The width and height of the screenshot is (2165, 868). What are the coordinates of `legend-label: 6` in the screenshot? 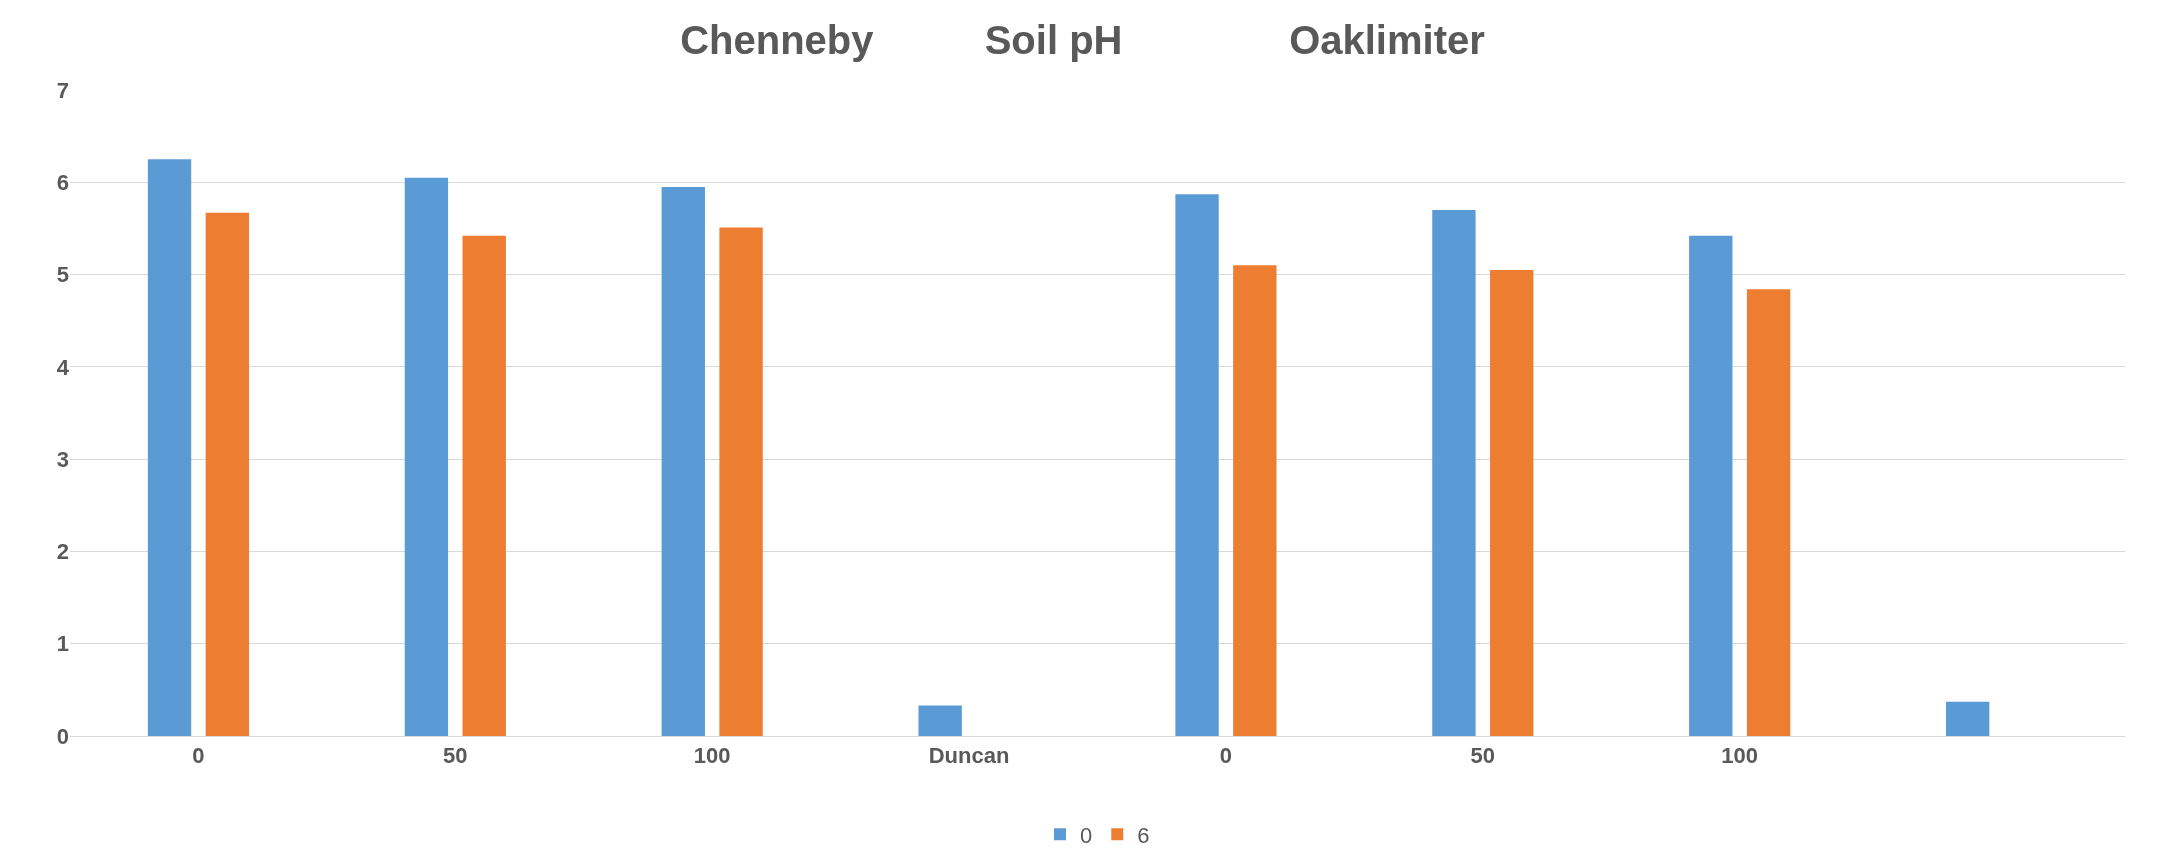 It's located at (1143, 835).